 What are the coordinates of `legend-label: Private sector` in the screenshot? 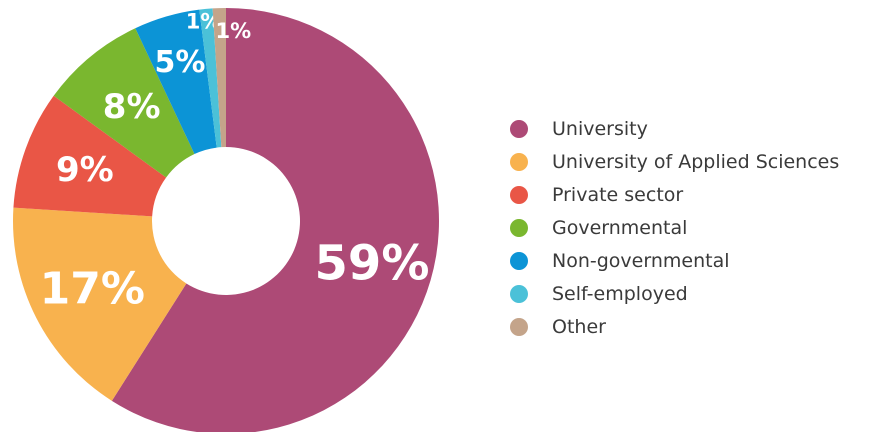 It's located at (618, 194).